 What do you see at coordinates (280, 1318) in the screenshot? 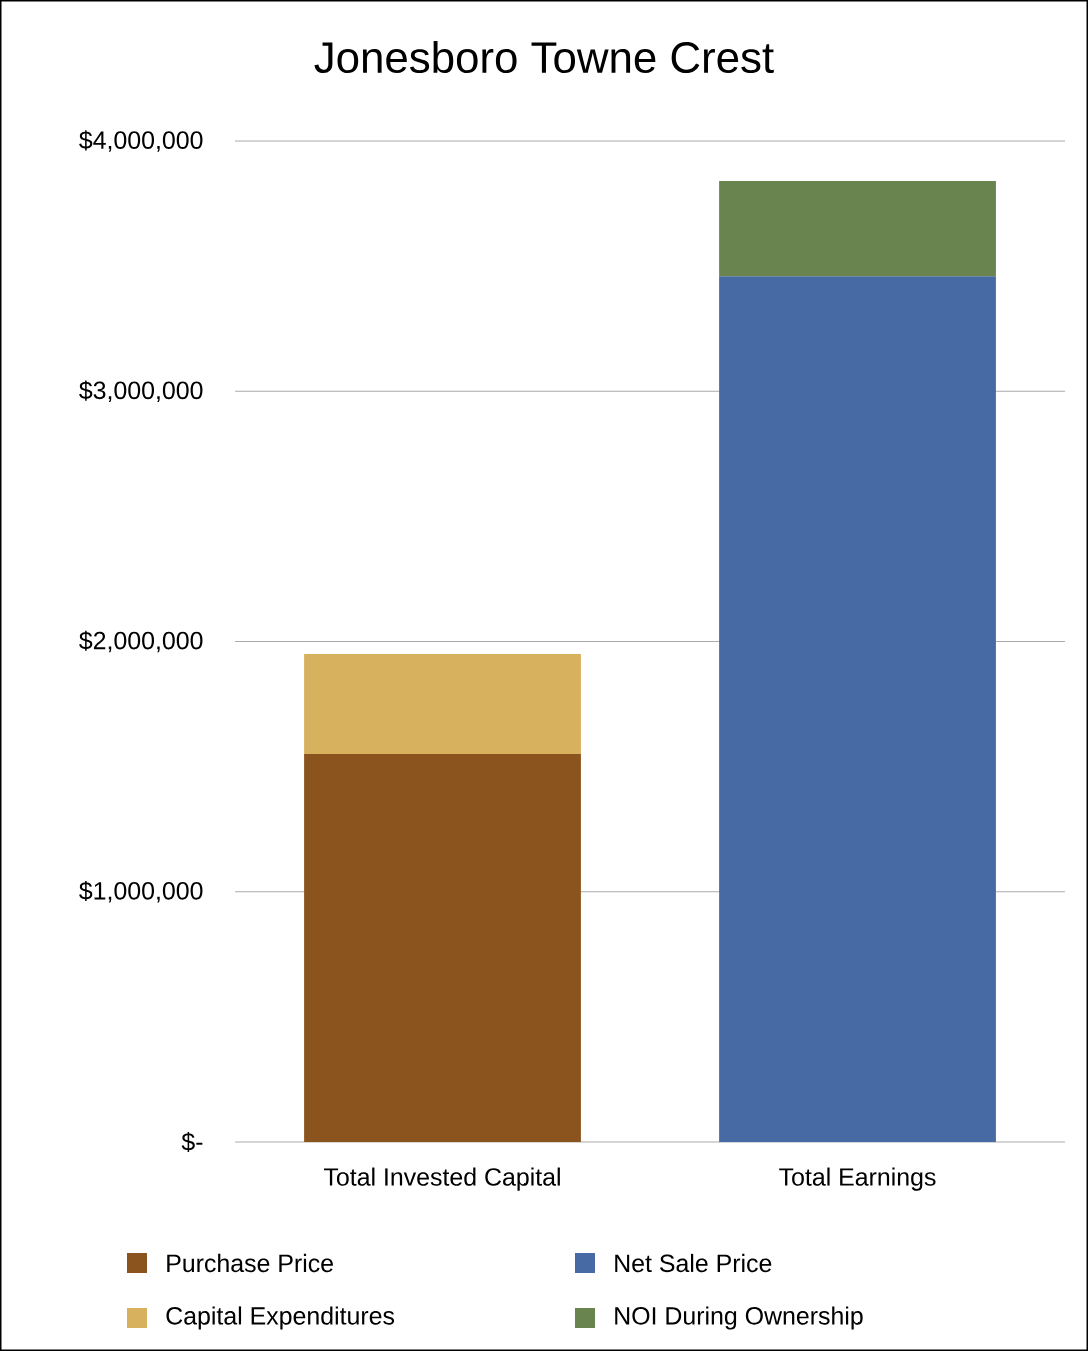
I see `legend-label: Capital Expenditures` at bounding box center [280, 1318].